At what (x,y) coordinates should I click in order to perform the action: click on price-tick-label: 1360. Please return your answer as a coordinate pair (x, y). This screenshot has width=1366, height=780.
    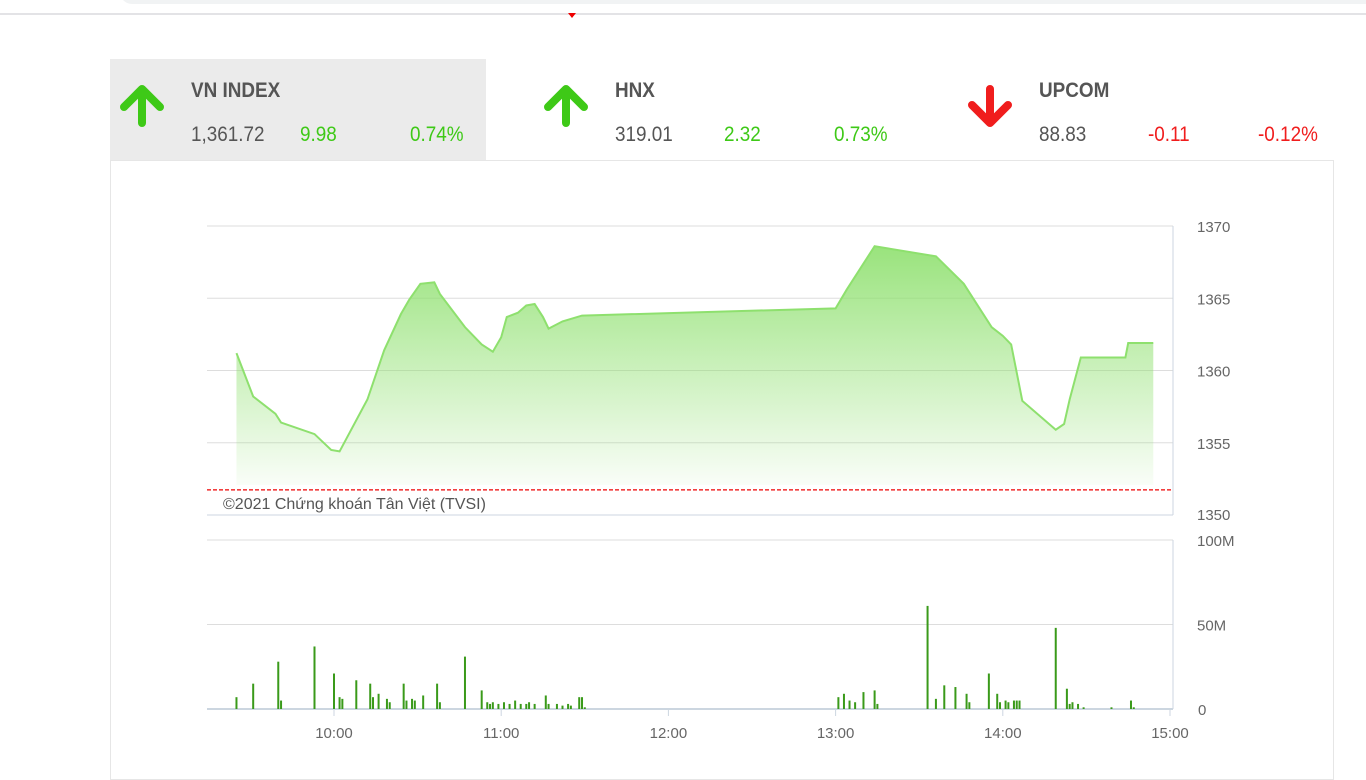
    Looking at the image, I should click on (1213, 372).